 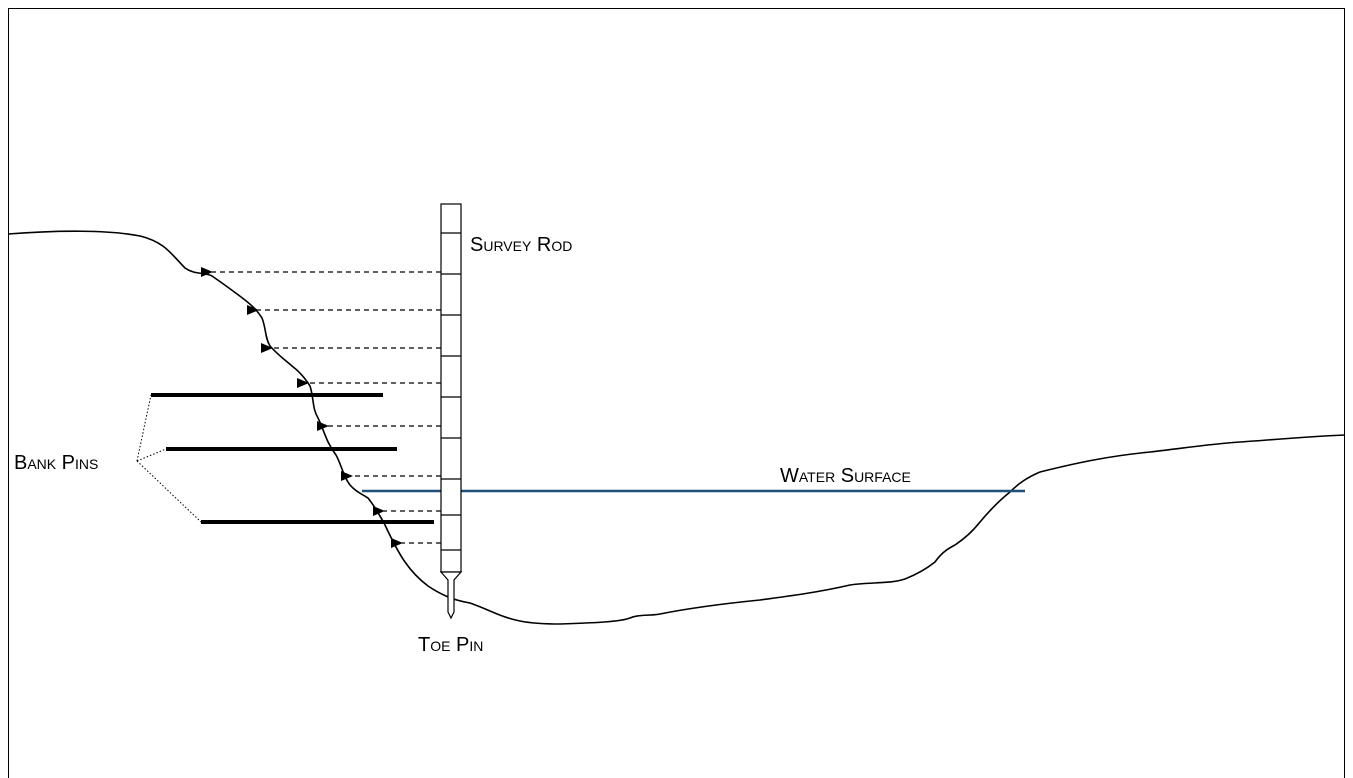 What do you see at coordinates (845, 476) in the screenshot?
I see `water-surface-label: Water Surface` at bounding box center [845, 476].